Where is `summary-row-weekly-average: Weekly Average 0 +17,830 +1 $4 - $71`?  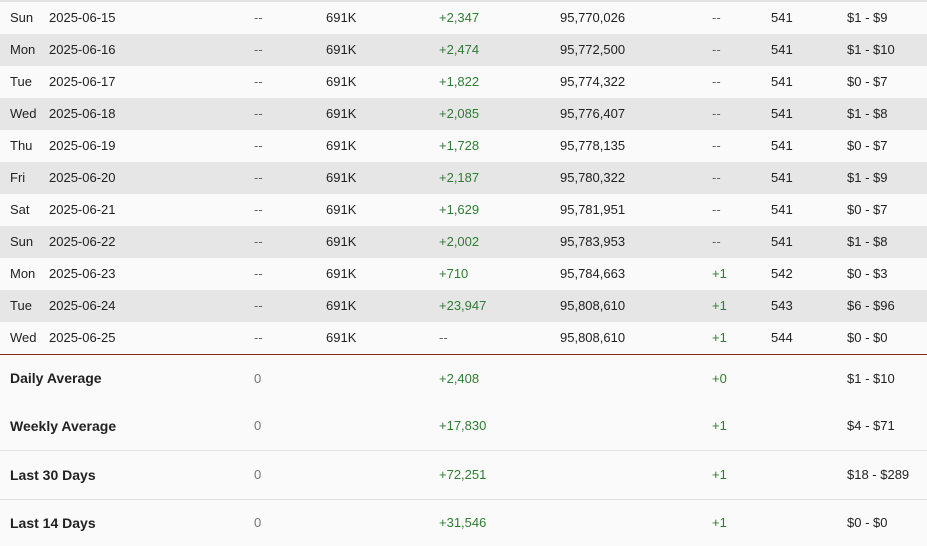 summary-row-weekly-average: Weekly Average 0 +17,830 +1 $4 - $71 is located at coordinates (463, 426).